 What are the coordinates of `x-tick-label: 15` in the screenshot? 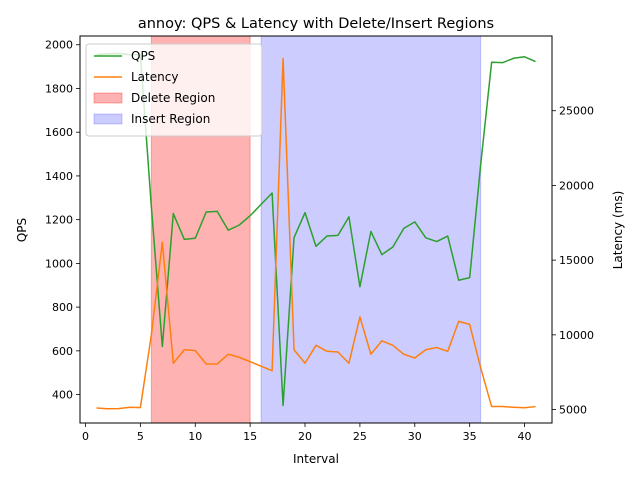 It's located at (250, 436).